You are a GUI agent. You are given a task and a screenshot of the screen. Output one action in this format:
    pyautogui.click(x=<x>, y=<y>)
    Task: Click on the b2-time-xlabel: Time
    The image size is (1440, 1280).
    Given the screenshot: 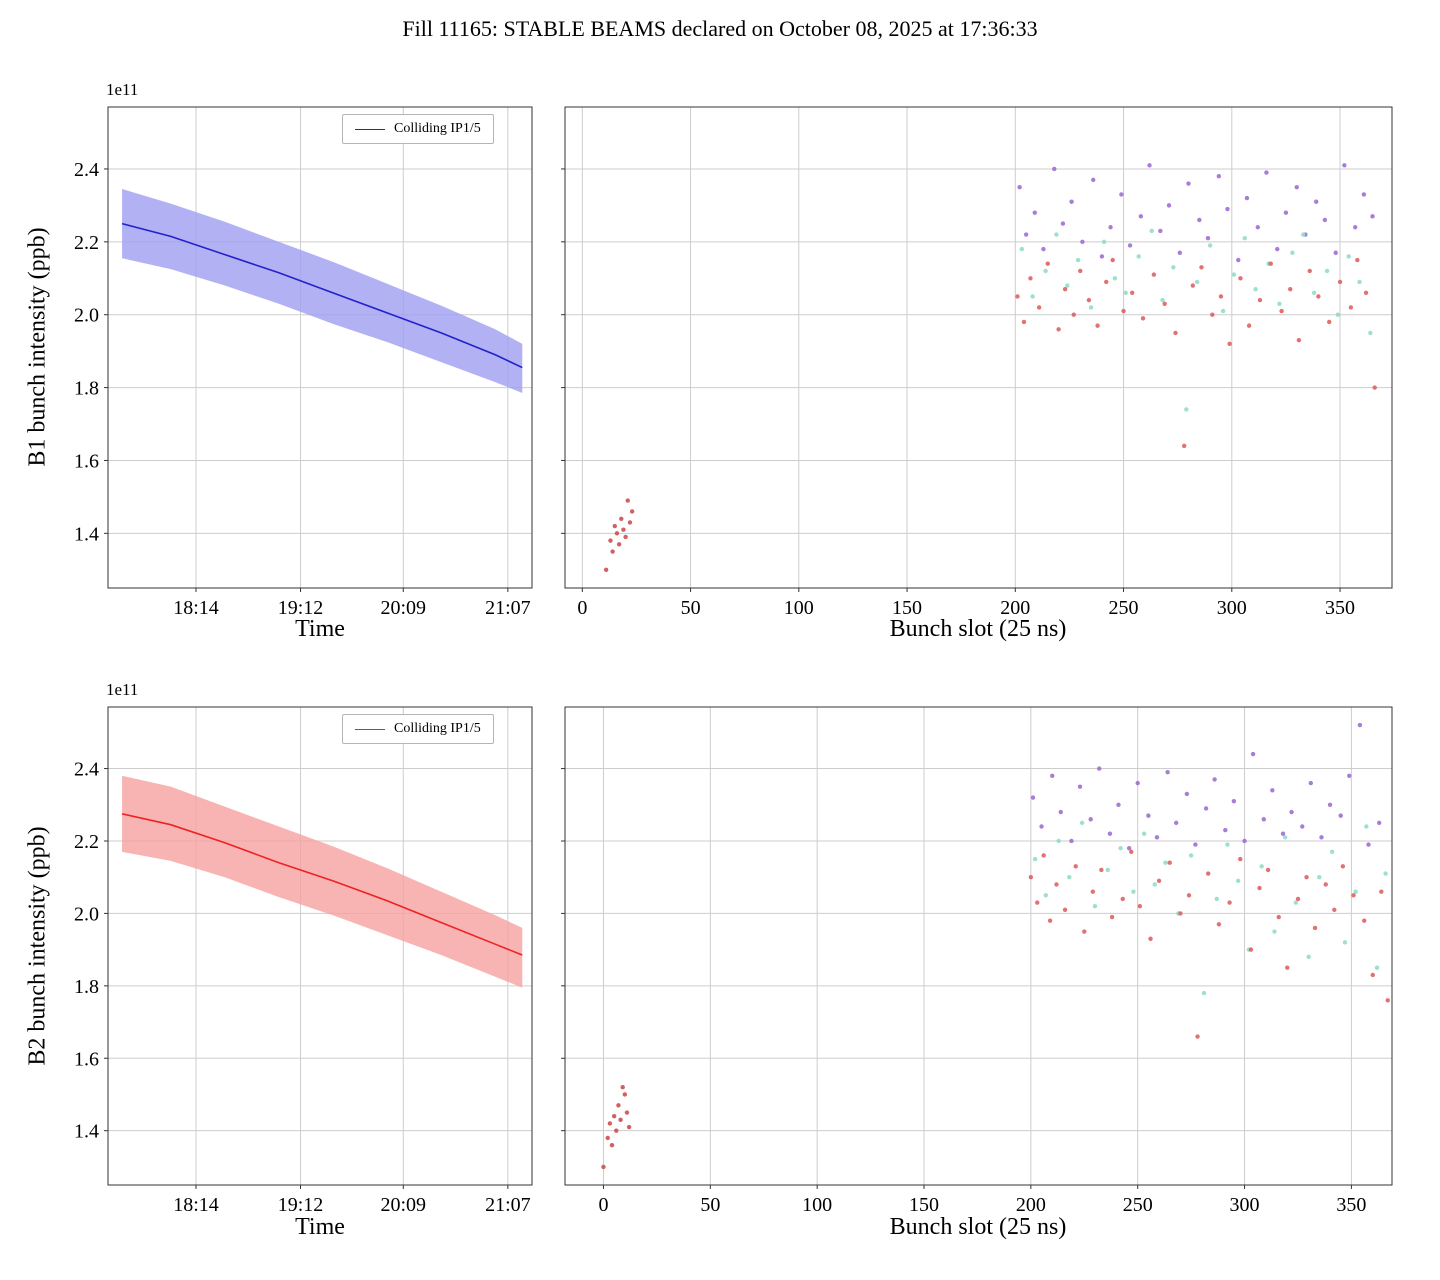 What is the action you would take?
    pyautogui.click(x=320, y=1227)
    